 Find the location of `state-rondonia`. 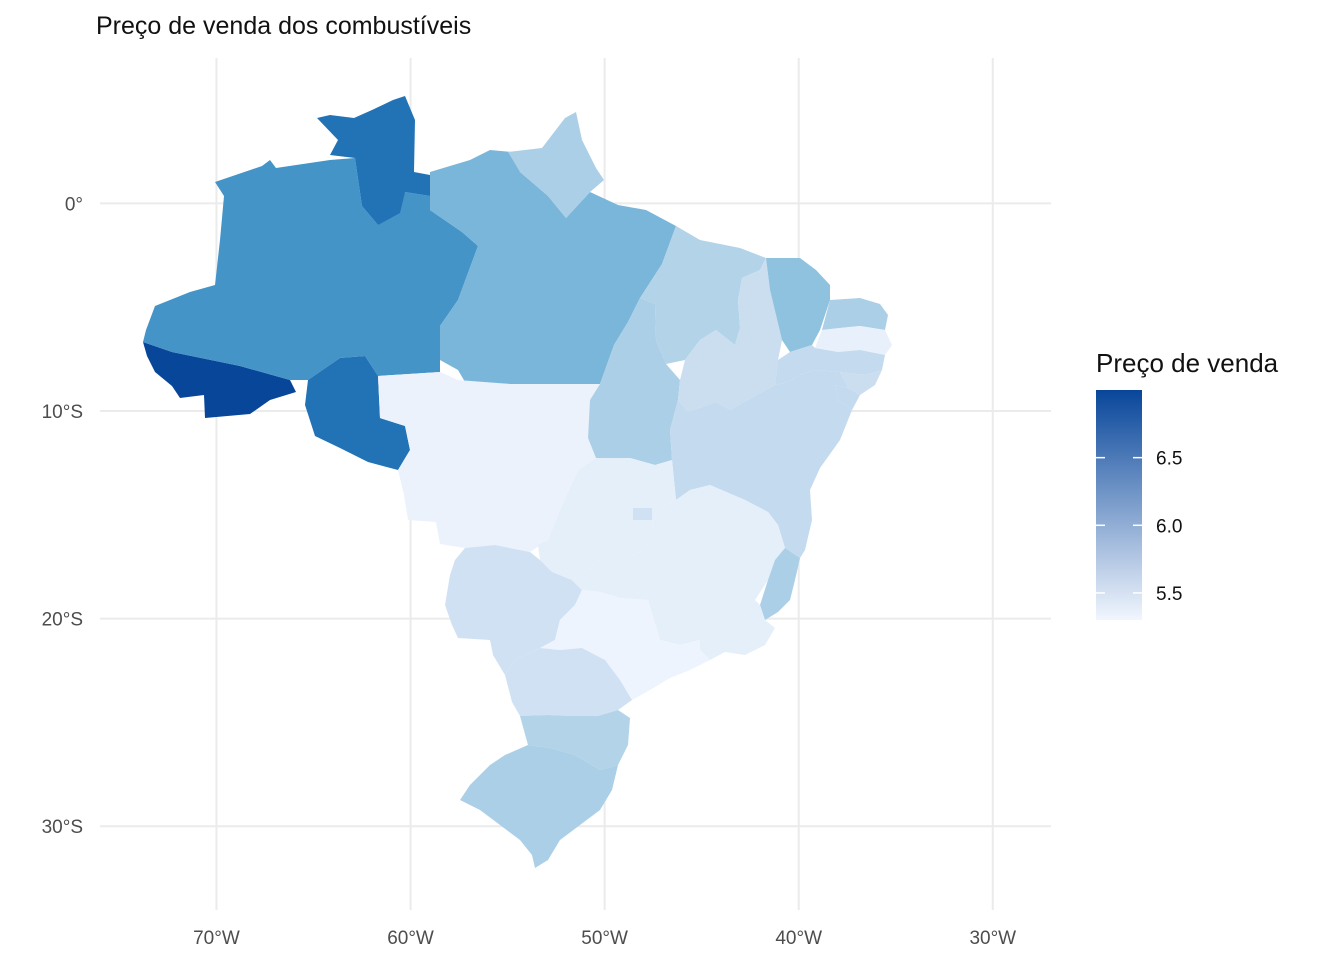

state-rondonia is located at coordinates (357, 413).